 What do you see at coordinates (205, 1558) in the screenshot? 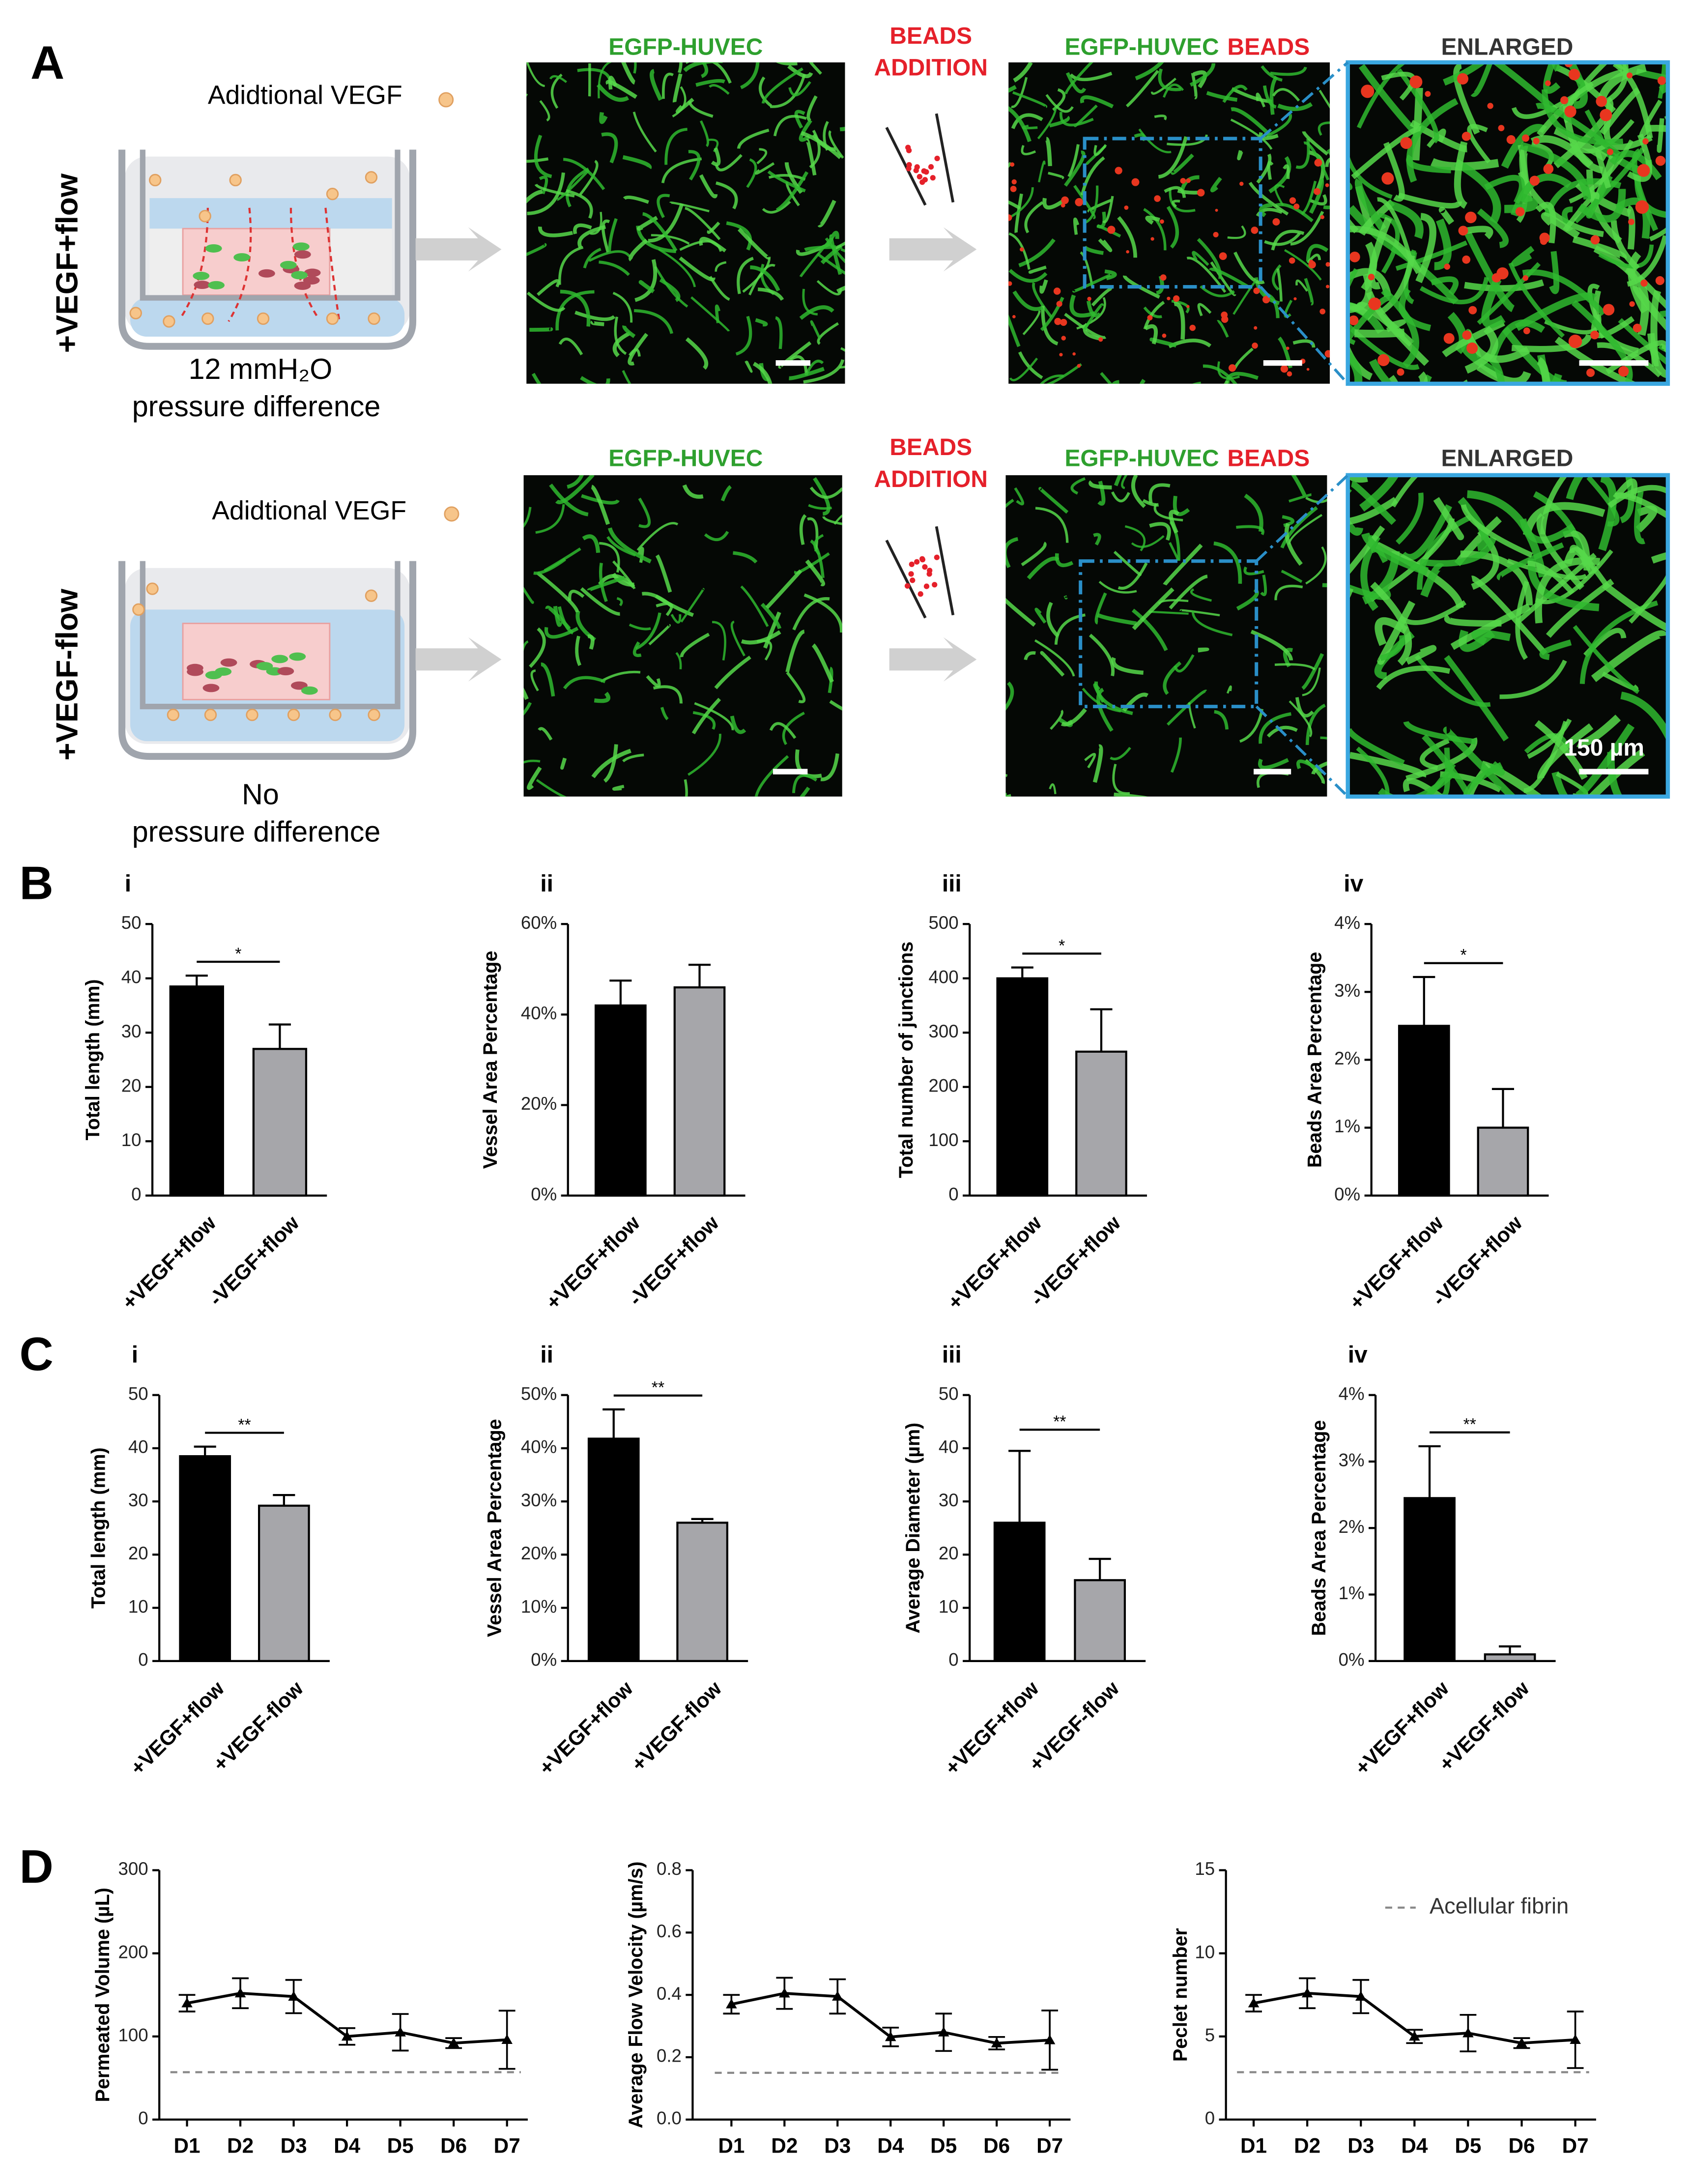
I see `bar` at bounding box center [205, 1558].